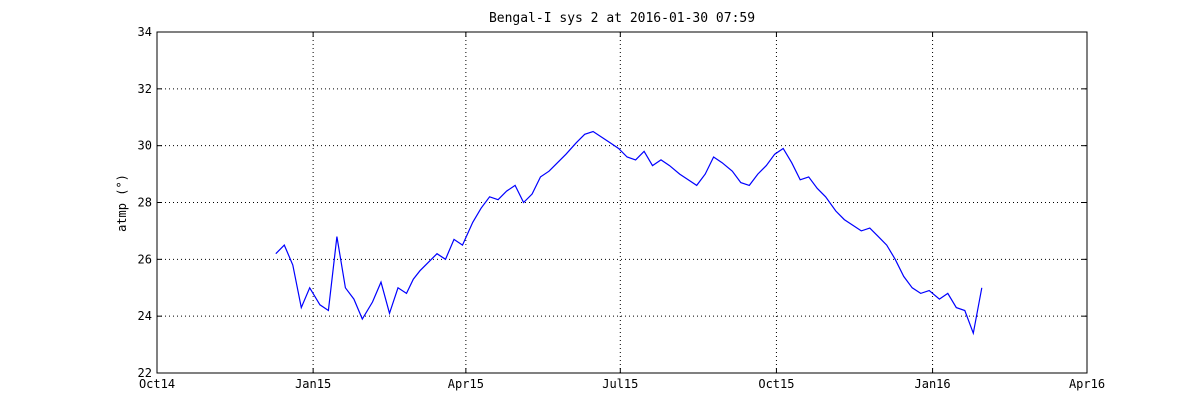  What do you see at coordinates (145, 32) in the screenshot?
I see `y-tick-label: 34` at bounding box center [145, 32].